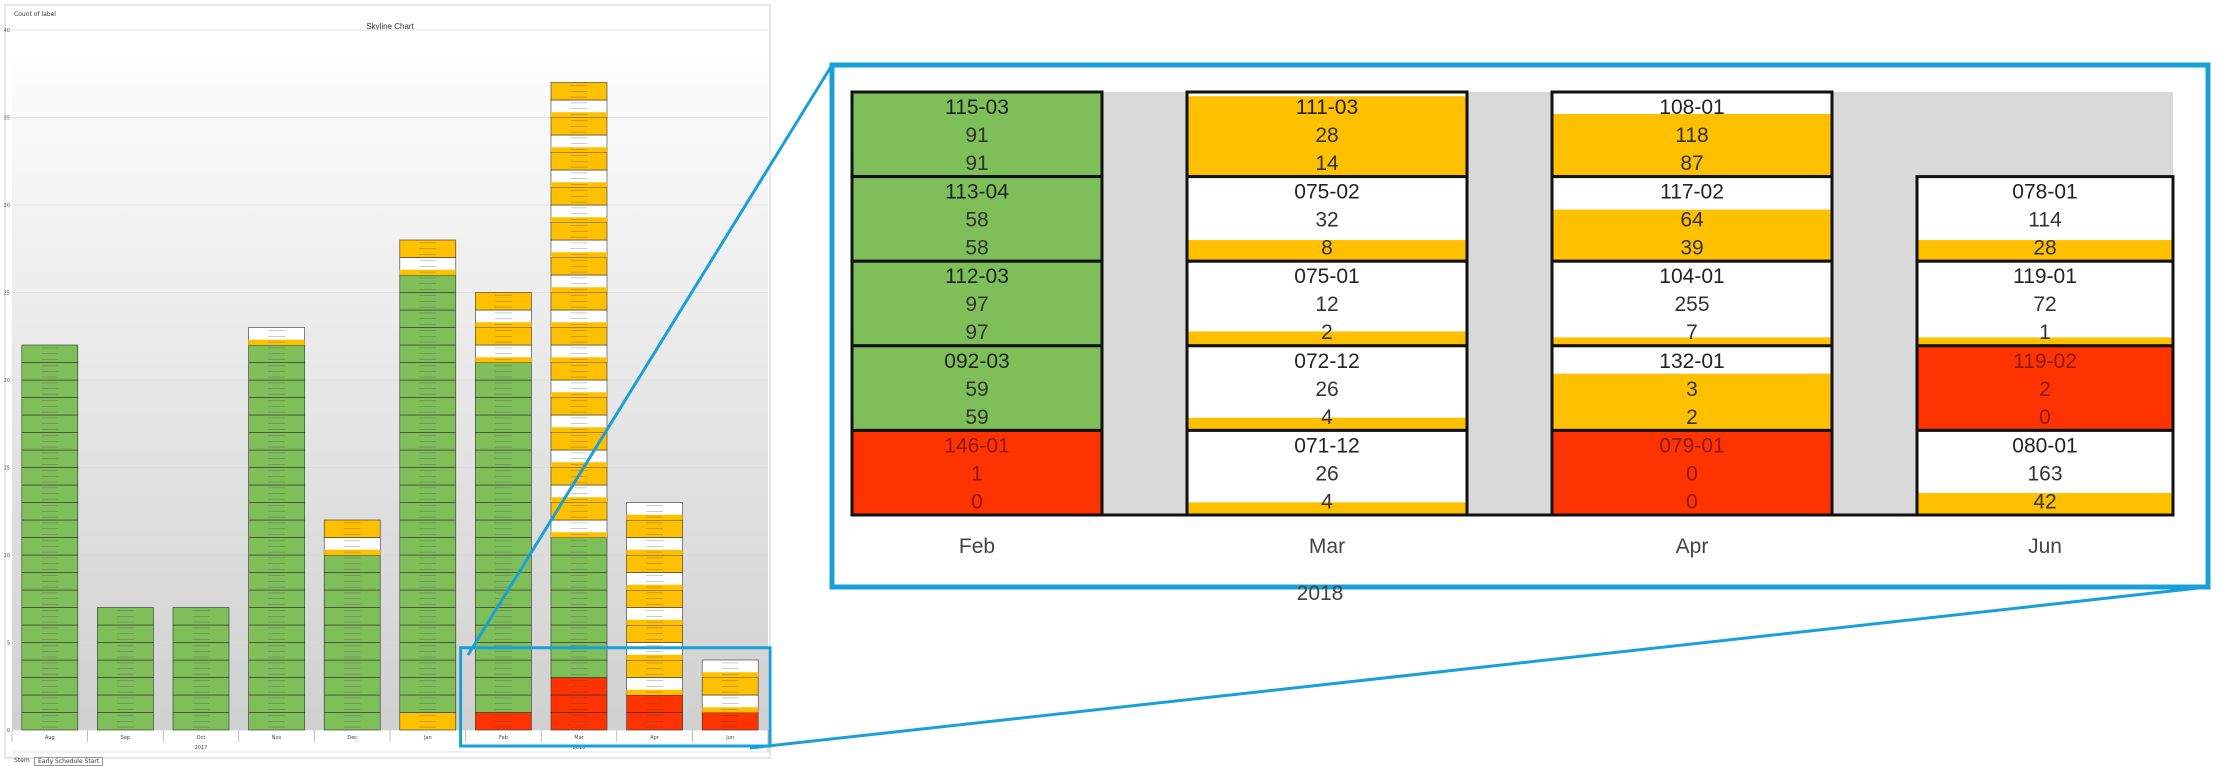  What do you see at coordinates (2044, 445) in the screenshot?
I see `cell-id: 080-01` at bounding box center [2044, 445].